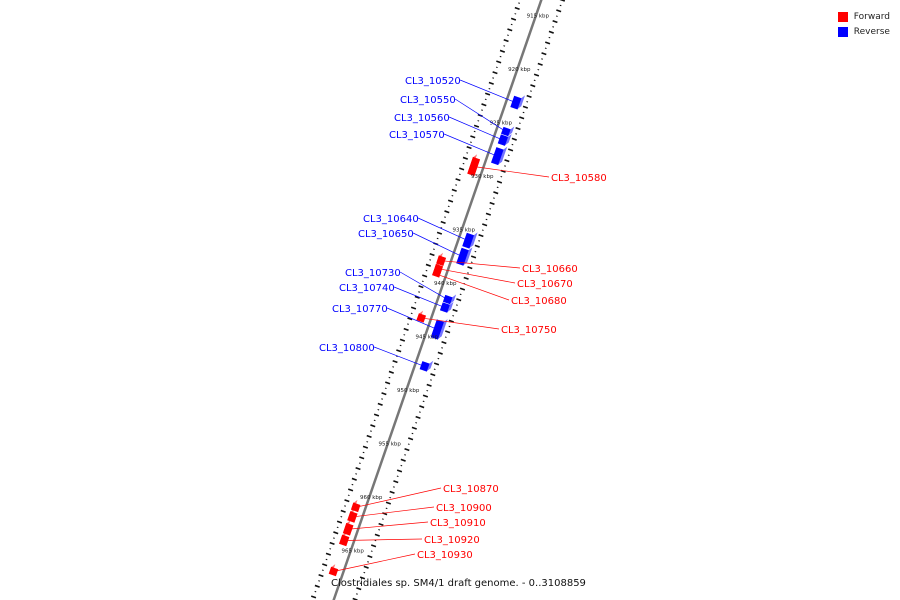  I want to click on forward-gene-label: CL3_10920, so click(452, 540).